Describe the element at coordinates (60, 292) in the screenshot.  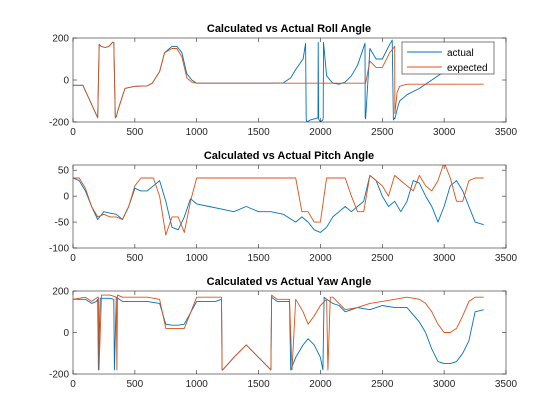
I see `yaw-ytick-label: 200` at that location.